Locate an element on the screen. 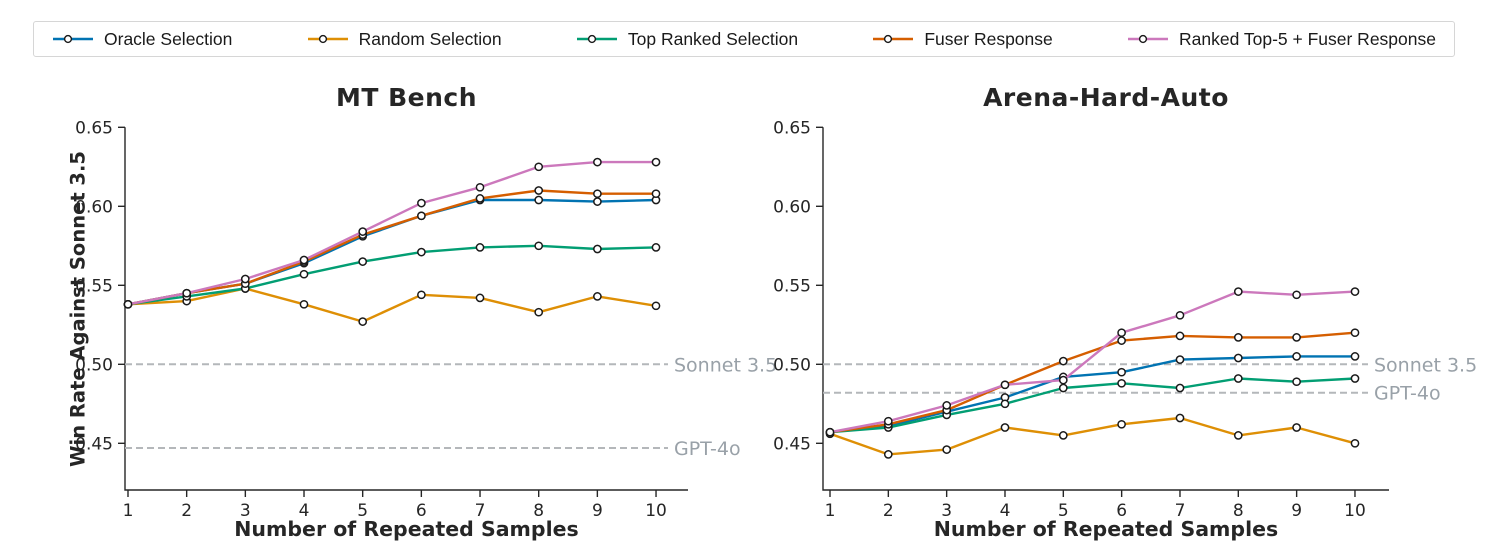 Image resolution: width=1488 pixels, height=555 pixels. legend-label: Top Ranked Selection is located at coordinates (713, 38).